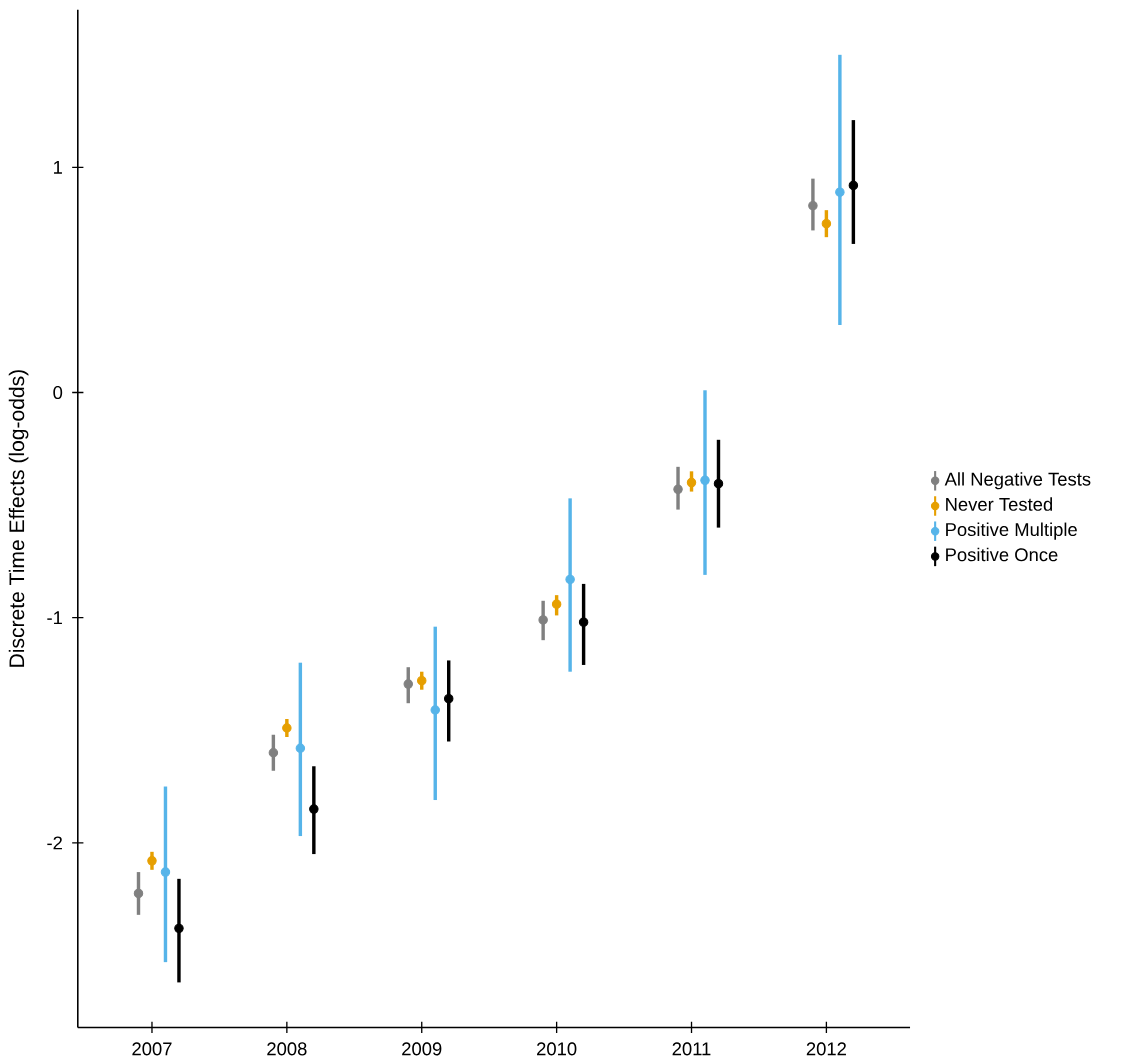 This screenshot has width=1134, height=1064. What do you see at coordinates (422, 1049) in the screenshot?
I see `x-tick-label: 2009` at bounding box center [422, 1049].